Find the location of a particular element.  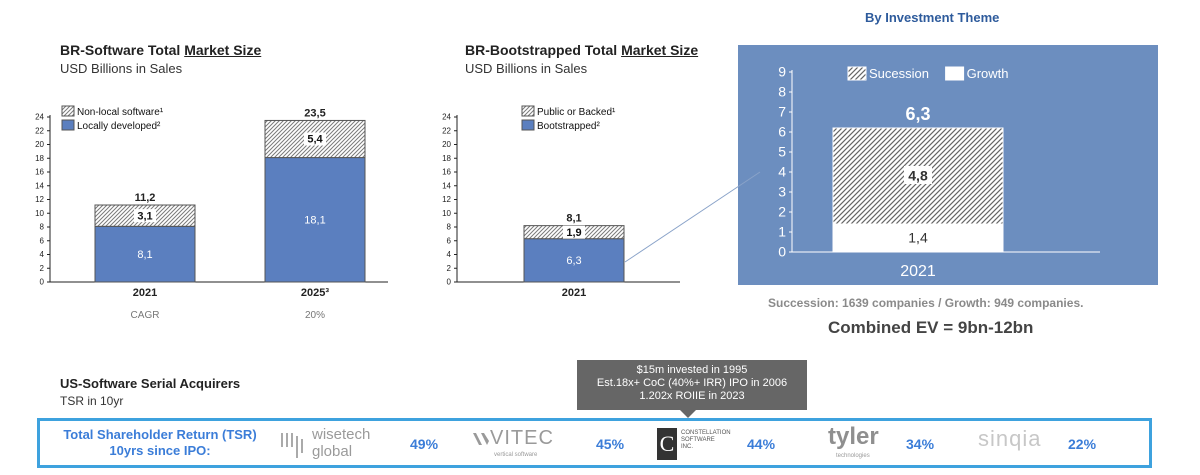

constellation-tsr: 44% is located at coordinates (761, 444).